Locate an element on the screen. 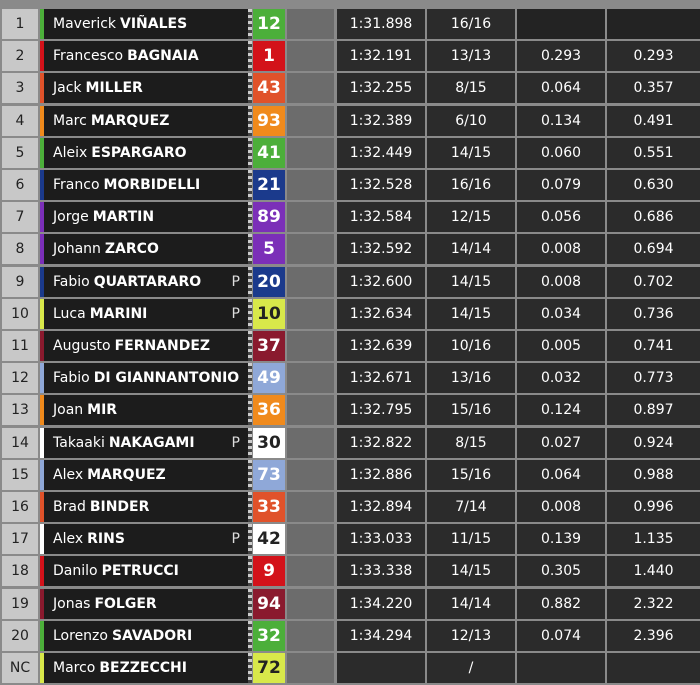  last-name: FERNANDEZ is located at coordinates (162, 346).